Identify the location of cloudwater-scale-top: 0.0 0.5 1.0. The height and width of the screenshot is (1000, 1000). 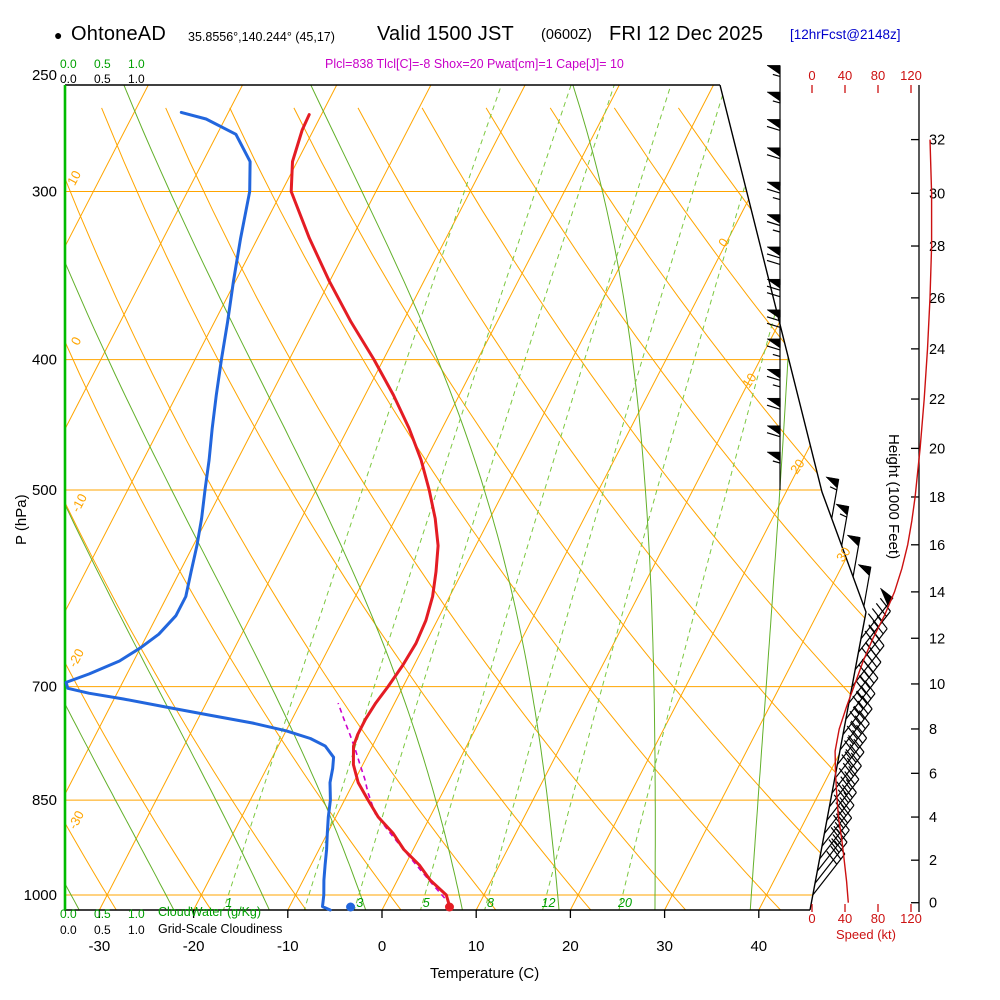
(102, 64).